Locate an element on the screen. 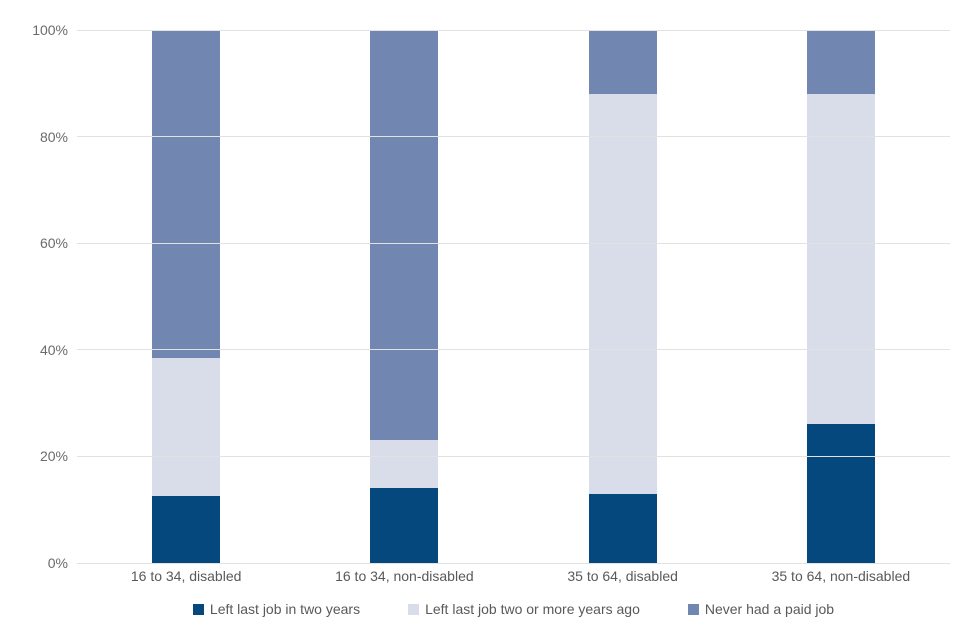 This screenshot has width=960, height=640. x-category-label: 35 to 64, disabled is located at coordinates (622, 576).